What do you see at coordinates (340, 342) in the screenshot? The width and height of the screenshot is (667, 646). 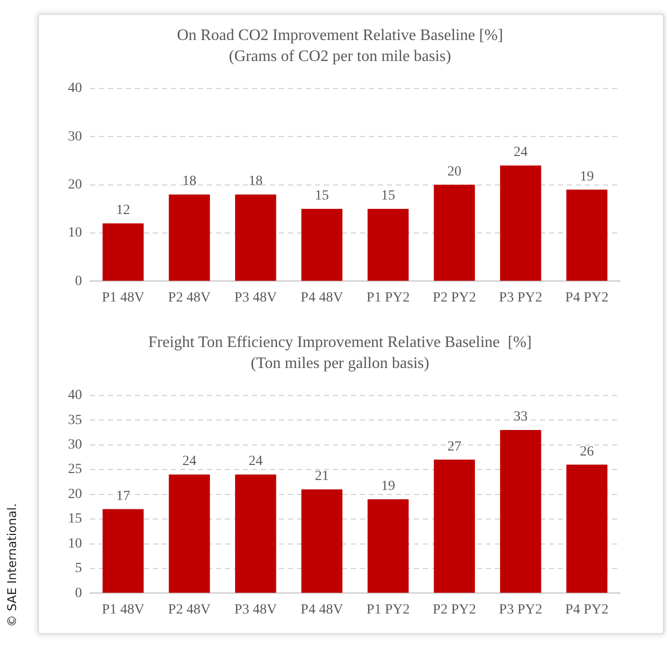 I see `chart-title: Freight Ton Efficiency Improvement Relative Baseline [%]` at bounding box center [340, 342].